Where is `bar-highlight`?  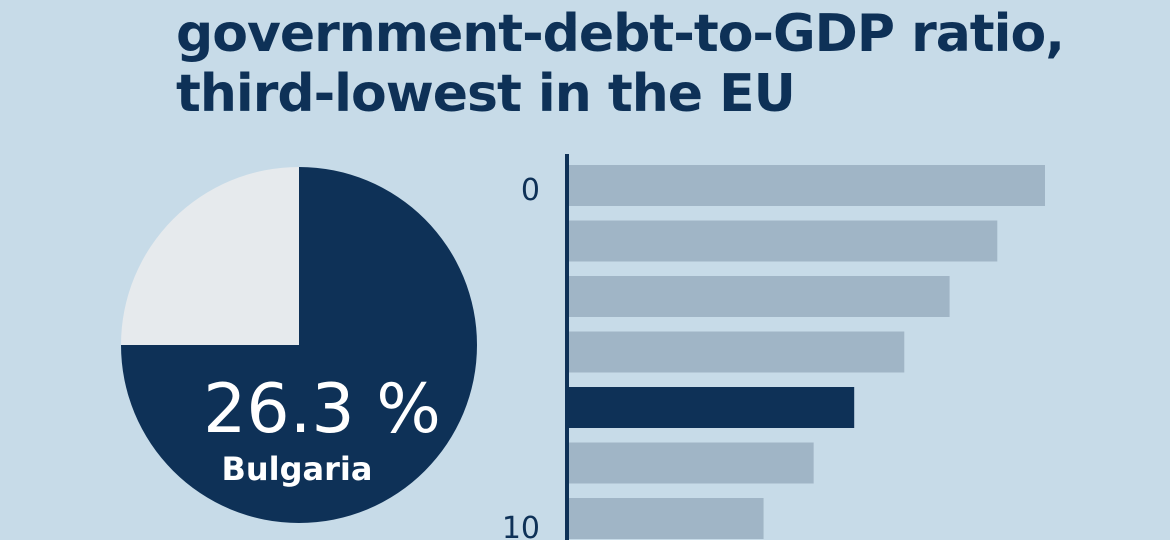 bar-highlight is located at coordinates (711, 407).